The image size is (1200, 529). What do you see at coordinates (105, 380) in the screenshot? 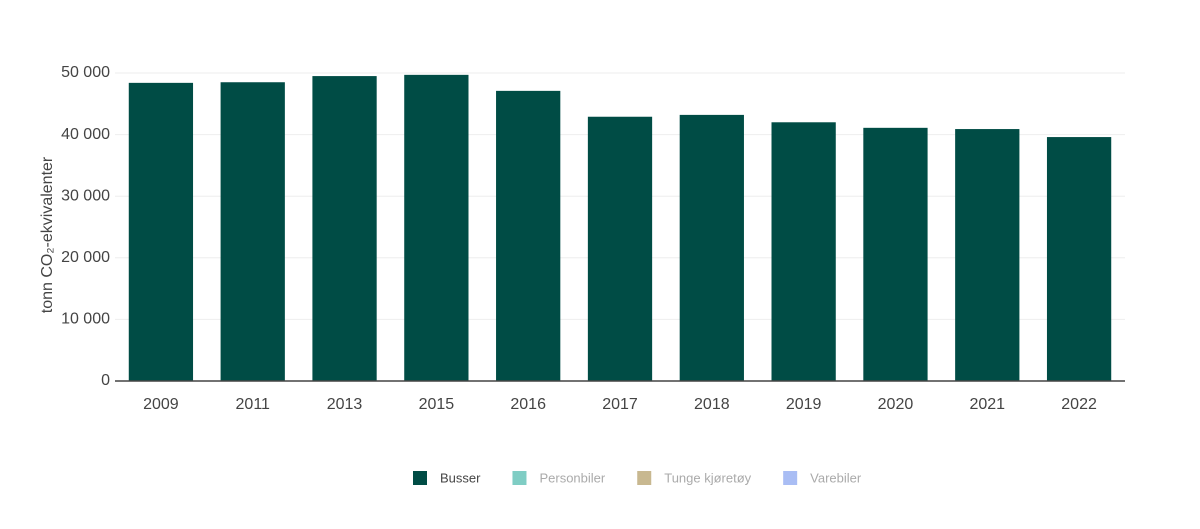
I see `y-tick-label: 0` at bounding box center [105, 380].